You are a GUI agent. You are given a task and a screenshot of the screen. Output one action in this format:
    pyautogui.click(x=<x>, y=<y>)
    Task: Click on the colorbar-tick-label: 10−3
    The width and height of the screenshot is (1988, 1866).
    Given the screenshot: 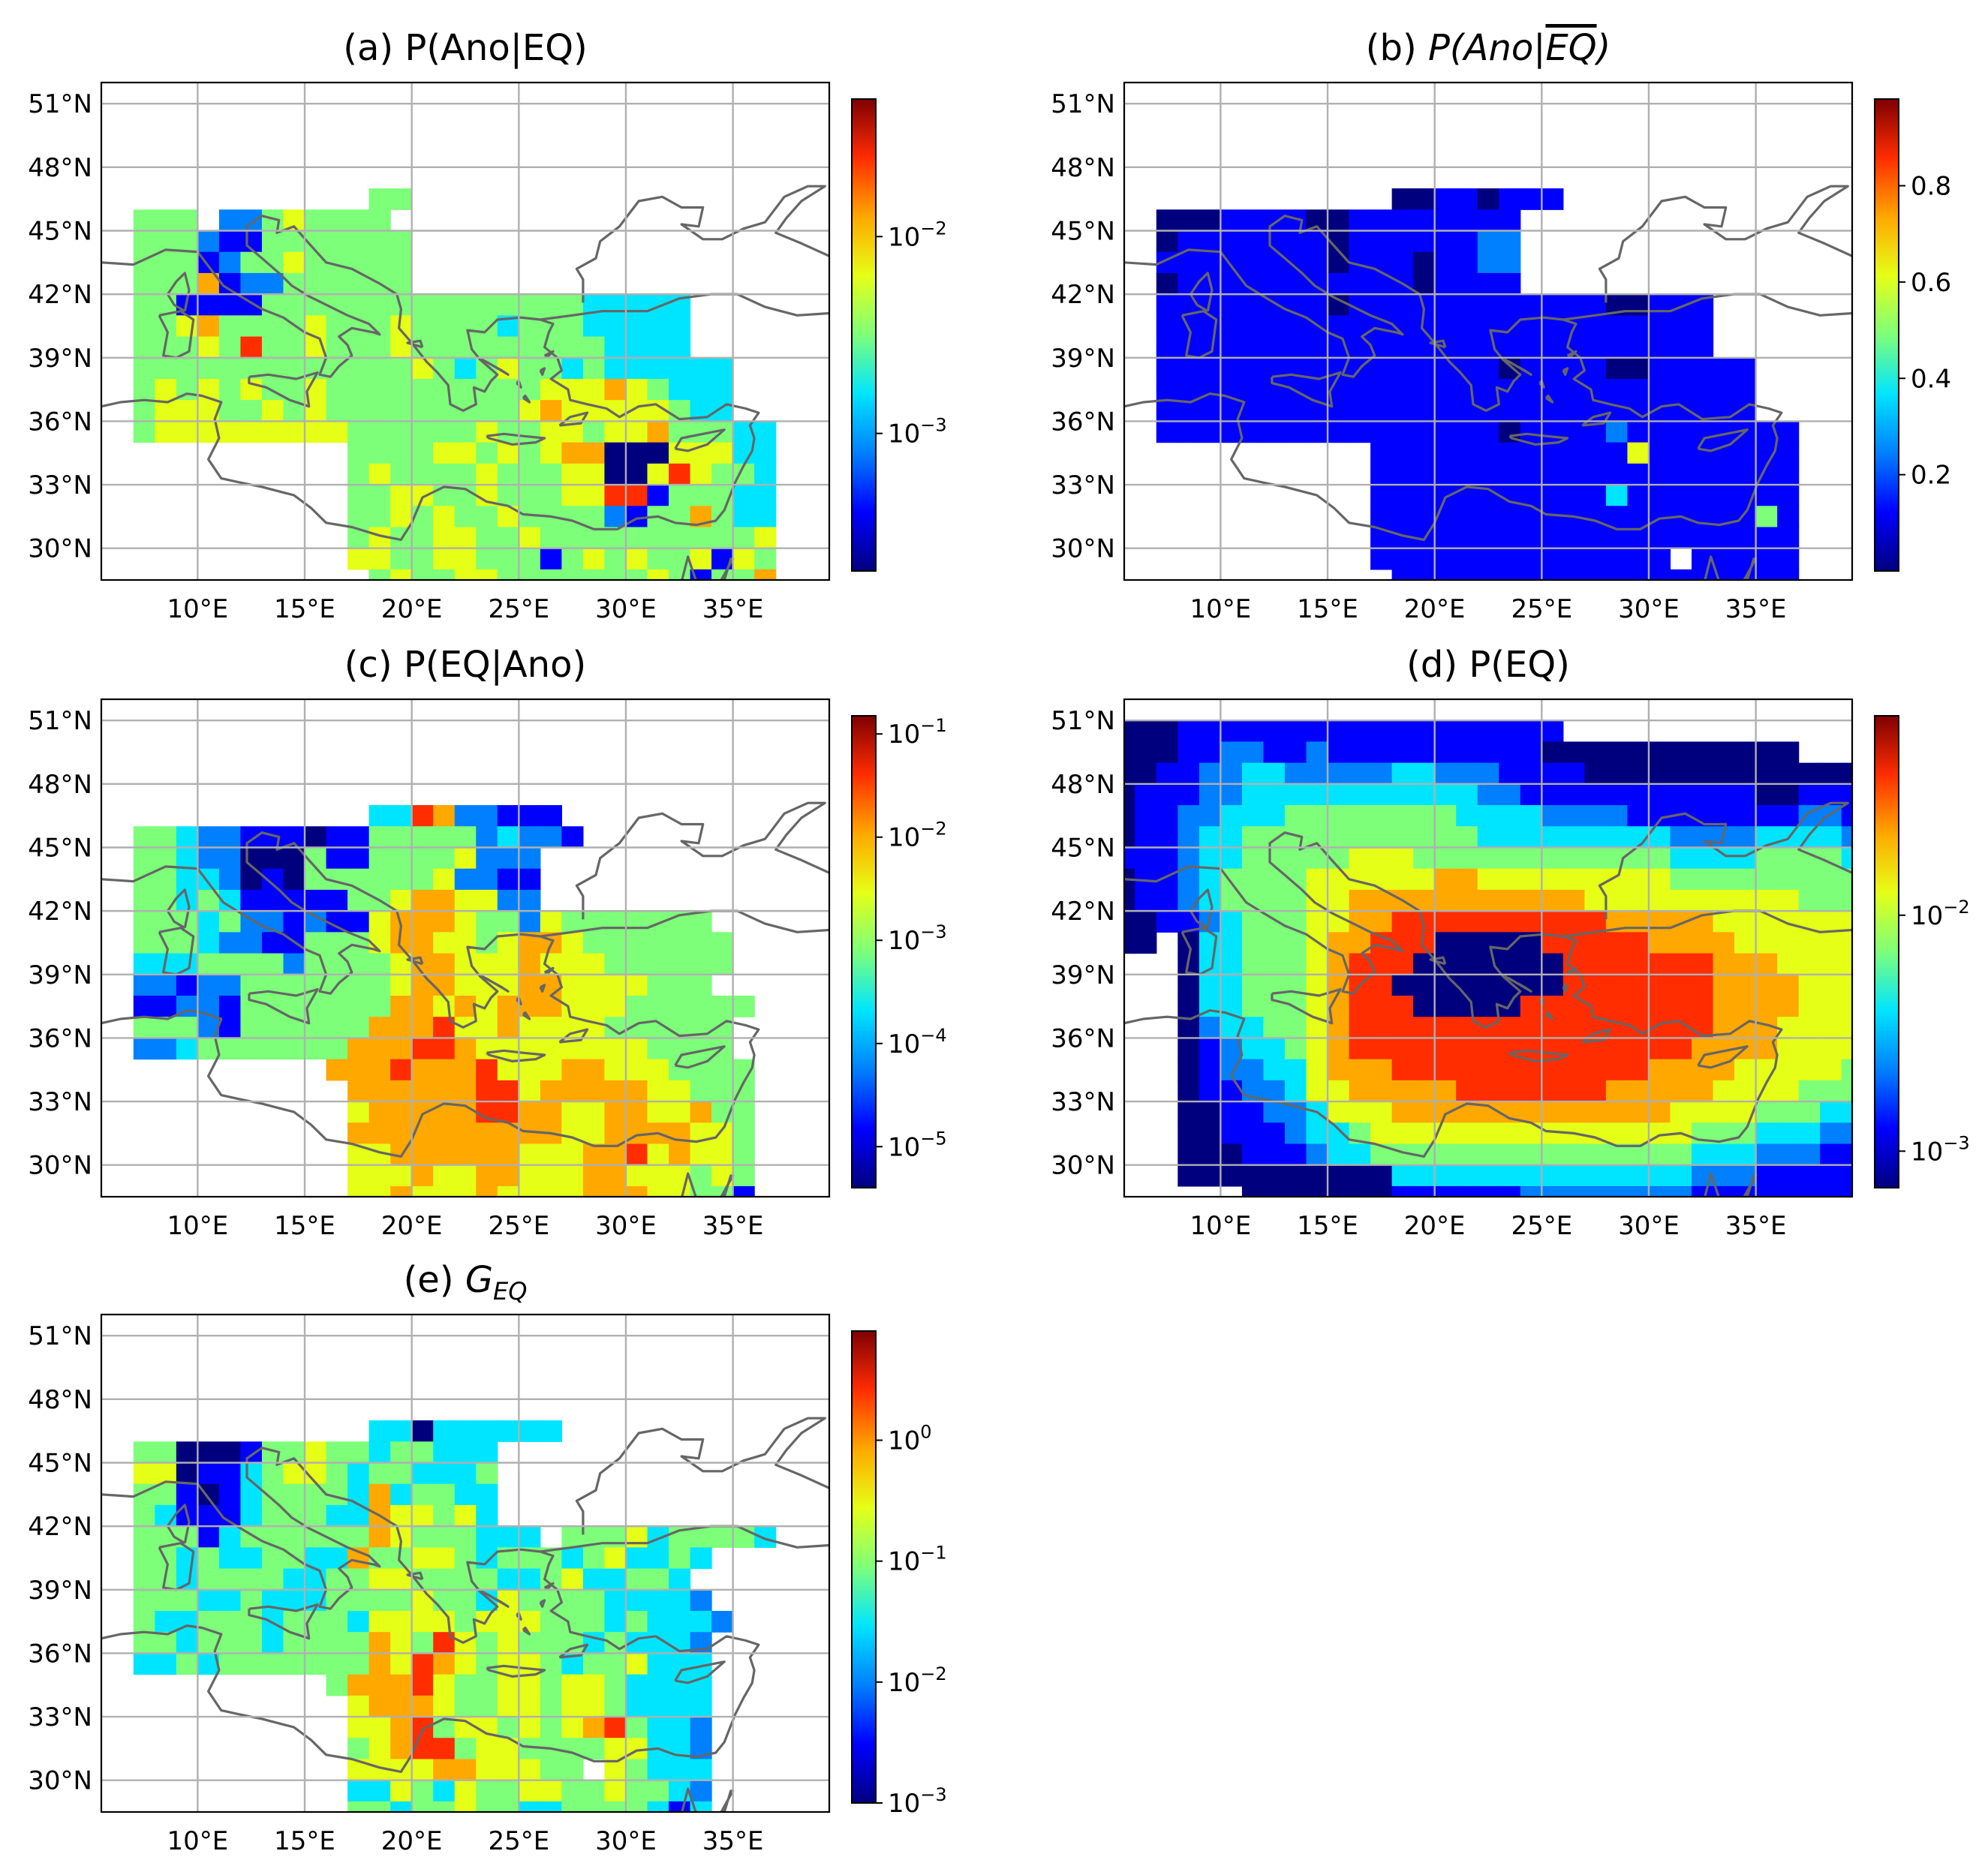 What is the action you would take?
    pyautogui.click(x=918, y=938)
    